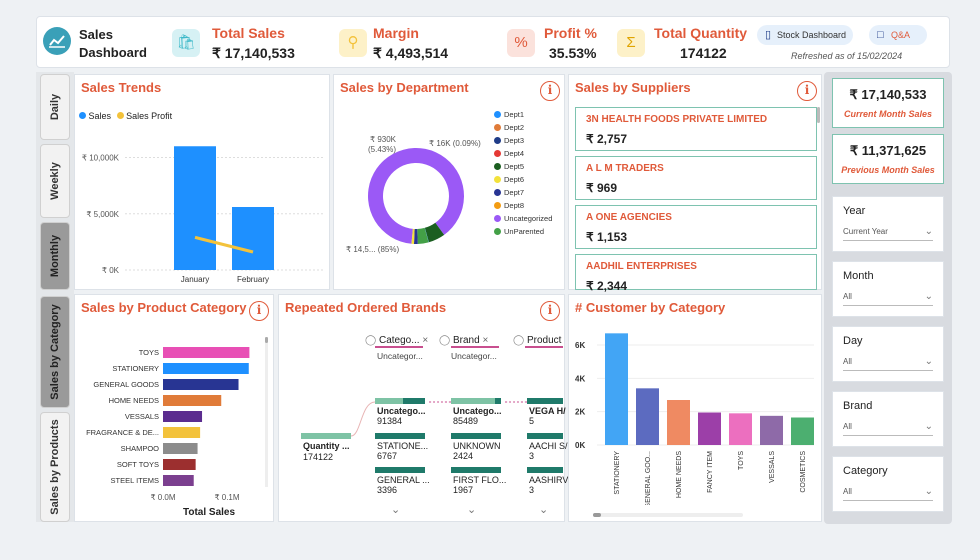 Image resolution: width=980 pixels, height=560 pixels. What do you see at coordinates (396, 340) in the screenshot?
I see `filter-chip-category: ◯ Catego... ×` at bounding box center [396, 340].